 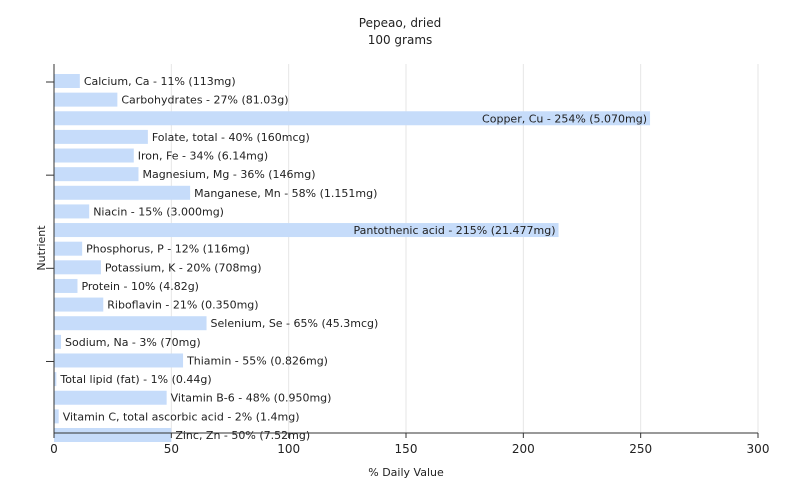 What do you see at coordinates (242, 435) in the screenshot?
I see `bar-label: Zinc, Zn - 50% (7.52mg)` at bounding box center [242, 435].